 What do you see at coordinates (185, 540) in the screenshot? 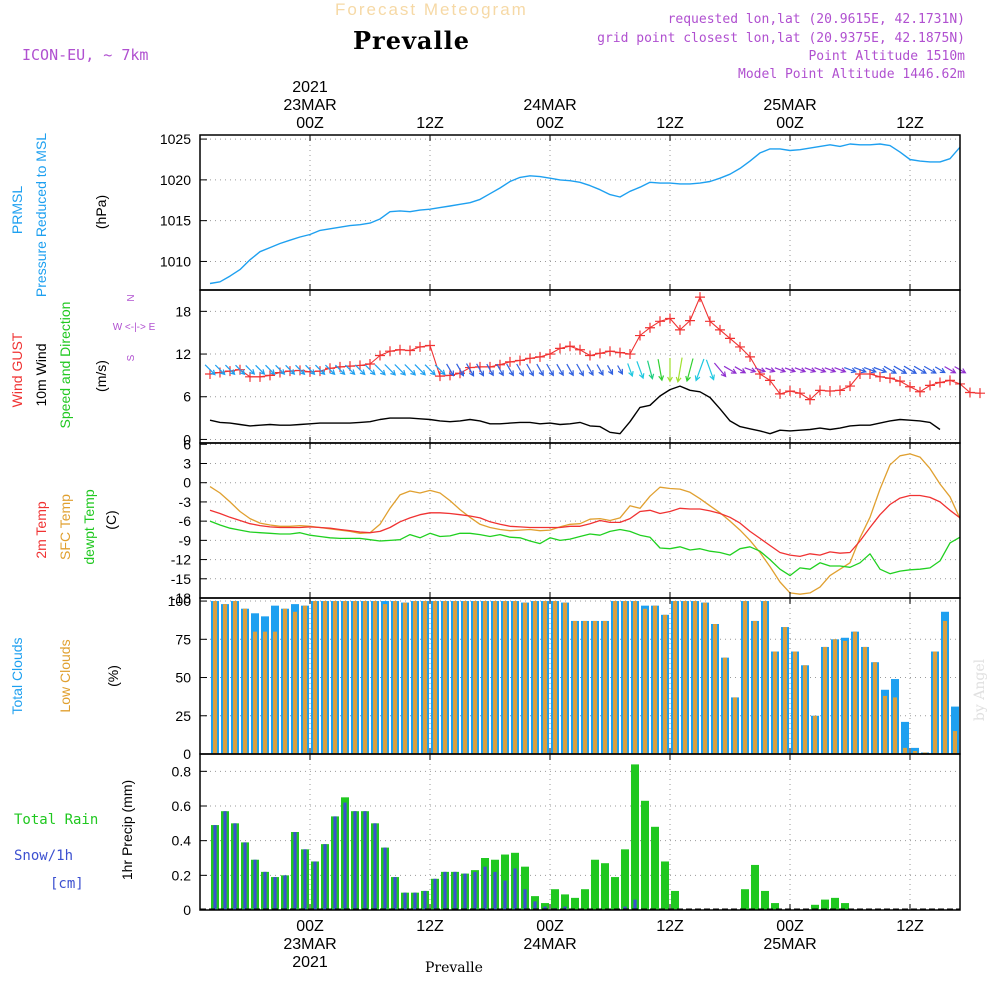
I see `y-tick-label: -9` at bounding box center [185, 540].